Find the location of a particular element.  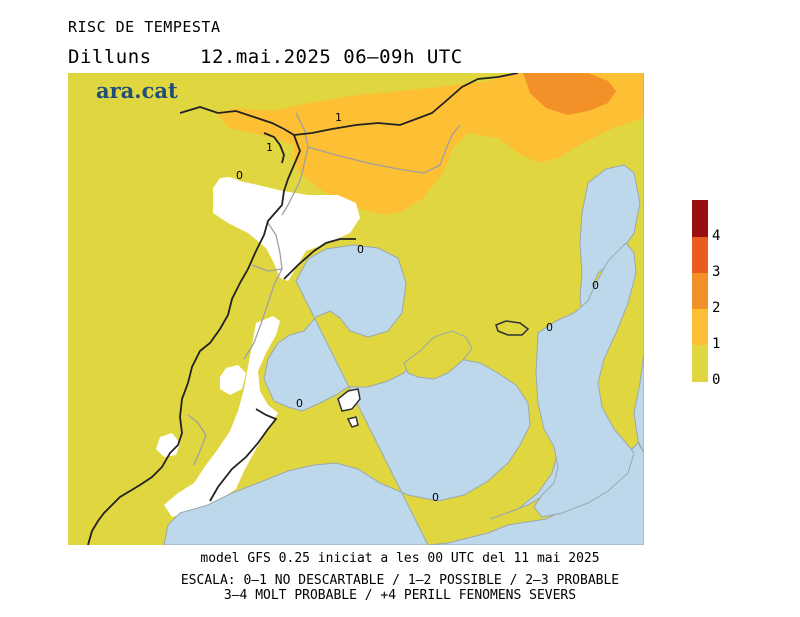

border-france is located at coordinates (406, 104).